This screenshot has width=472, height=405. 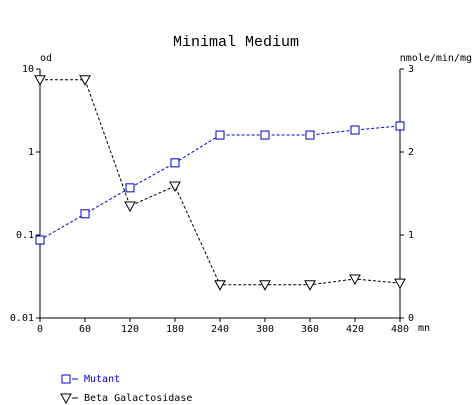 What do you see at coordinates (424, 328) in the screenshot?
I see `x-axis-label: mn` at bounding box center [424, 328].